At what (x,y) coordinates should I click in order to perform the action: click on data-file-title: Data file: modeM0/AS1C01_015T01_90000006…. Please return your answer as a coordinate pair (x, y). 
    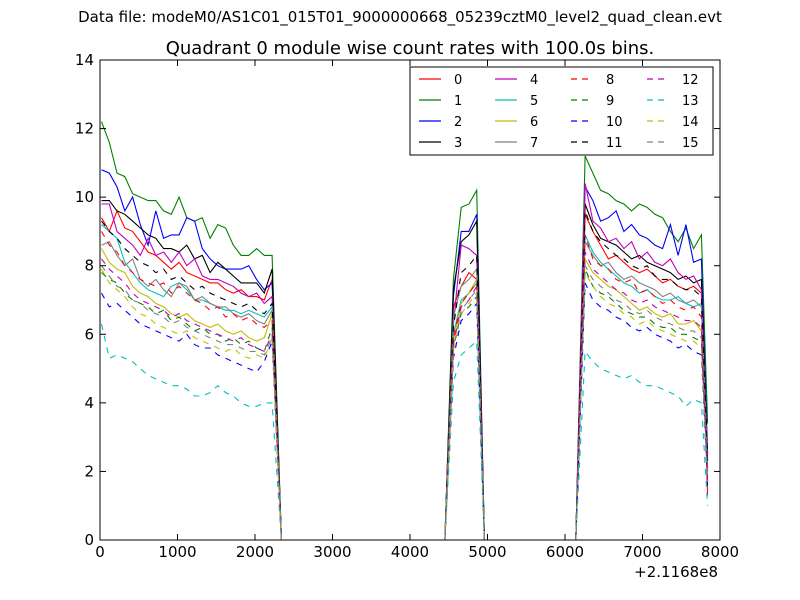
    Looking at the image, I should click on (400, 17).